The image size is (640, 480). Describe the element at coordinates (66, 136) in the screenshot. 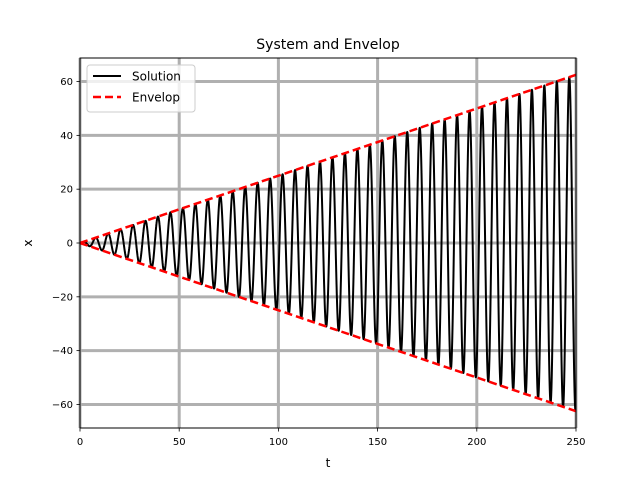

I see `y-tick-label: 40` at that location.